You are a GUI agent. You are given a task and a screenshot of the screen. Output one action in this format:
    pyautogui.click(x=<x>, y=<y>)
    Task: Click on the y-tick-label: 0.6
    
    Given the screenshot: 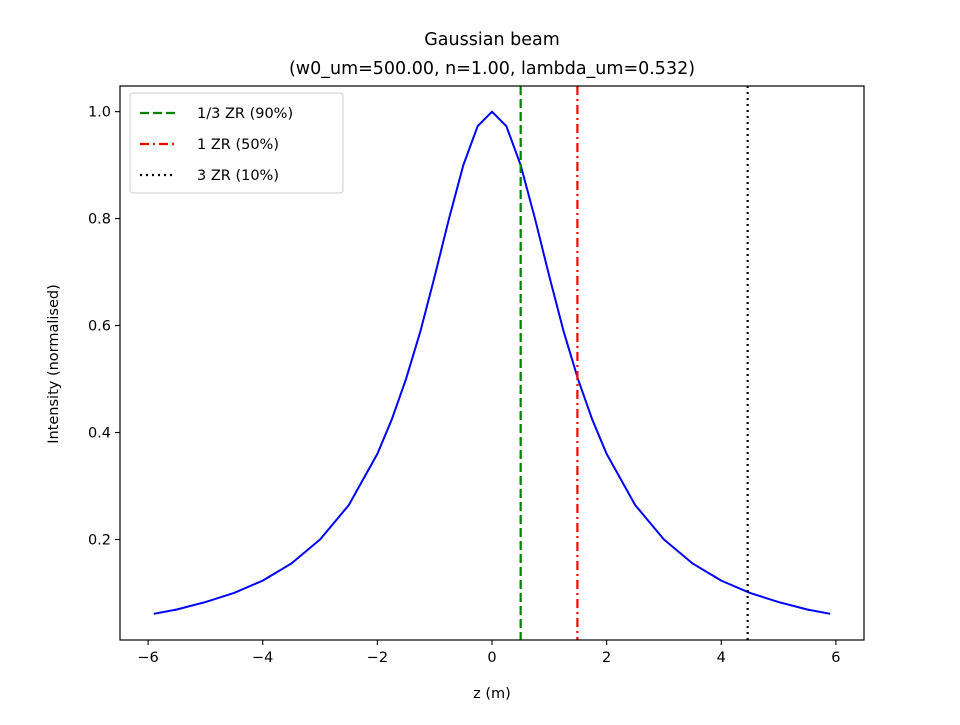 What is the action you would take?
    pyautogui.click(x=99, y=327)
    